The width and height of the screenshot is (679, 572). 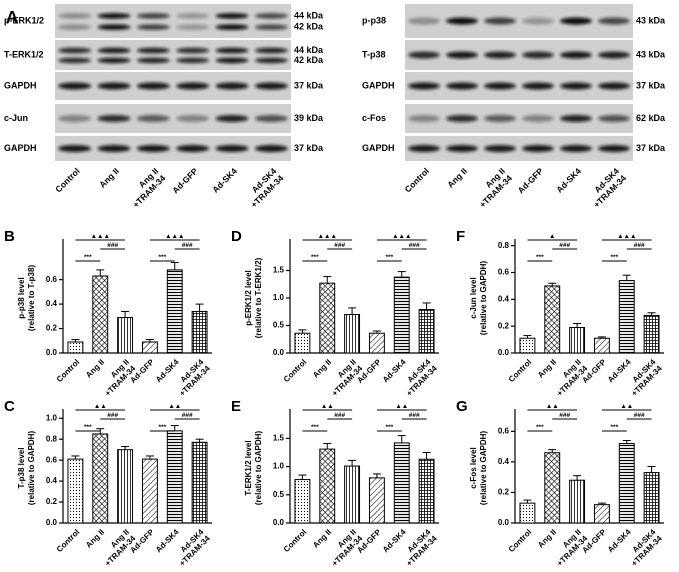 I want to click on blot-label: T-p38, so click(x=374, y=54).